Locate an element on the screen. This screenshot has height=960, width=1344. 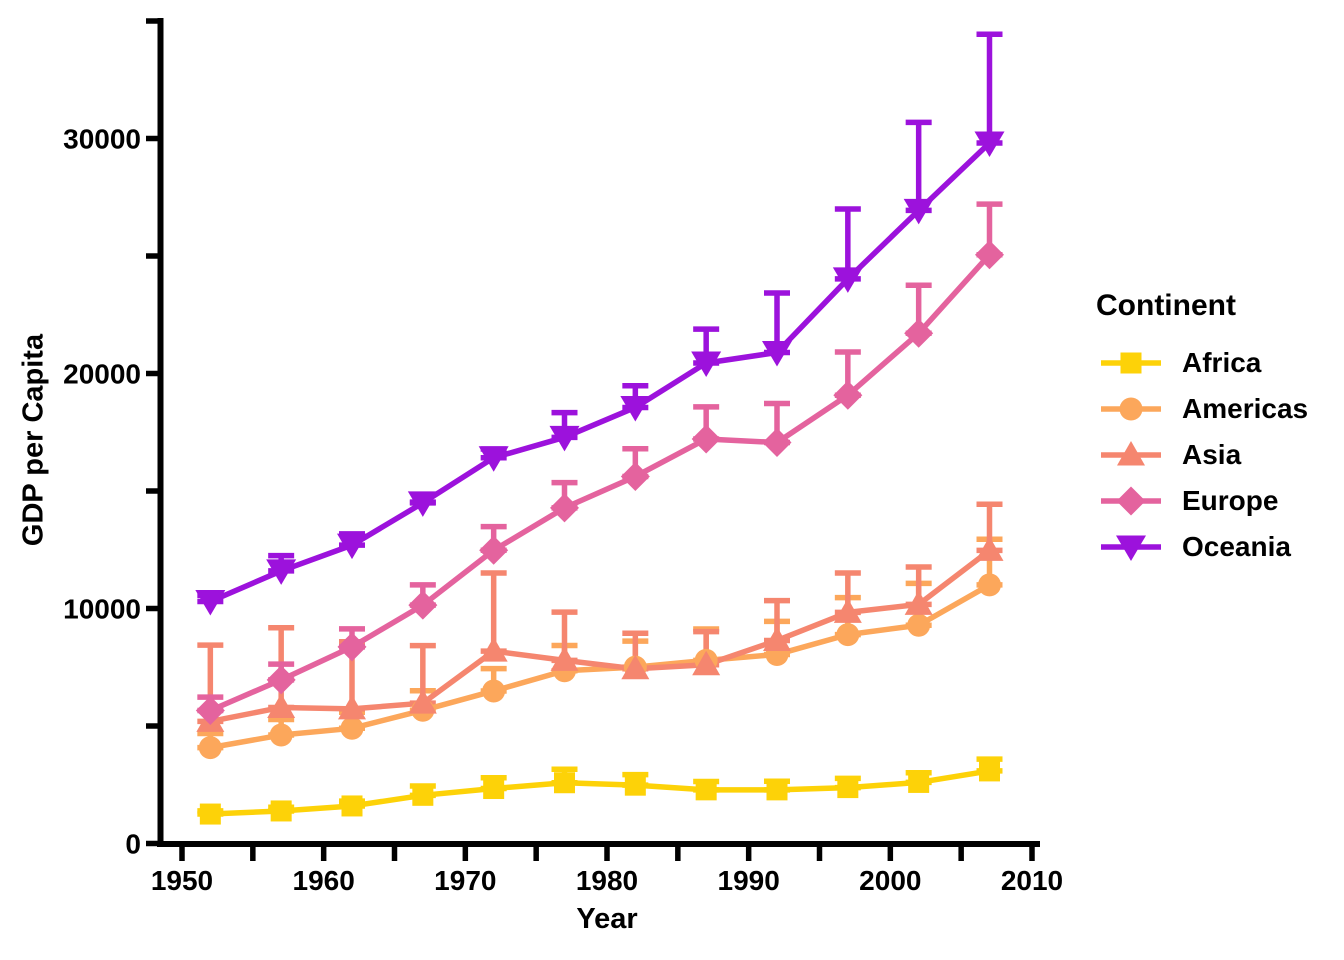
data-point-europe-1962 is located at coordinates (352, 647).